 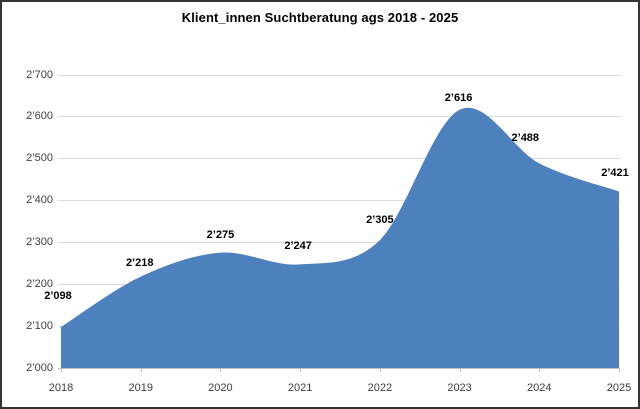 I want to click on y-tick-label: 2’400, so click(x=39, y=200).